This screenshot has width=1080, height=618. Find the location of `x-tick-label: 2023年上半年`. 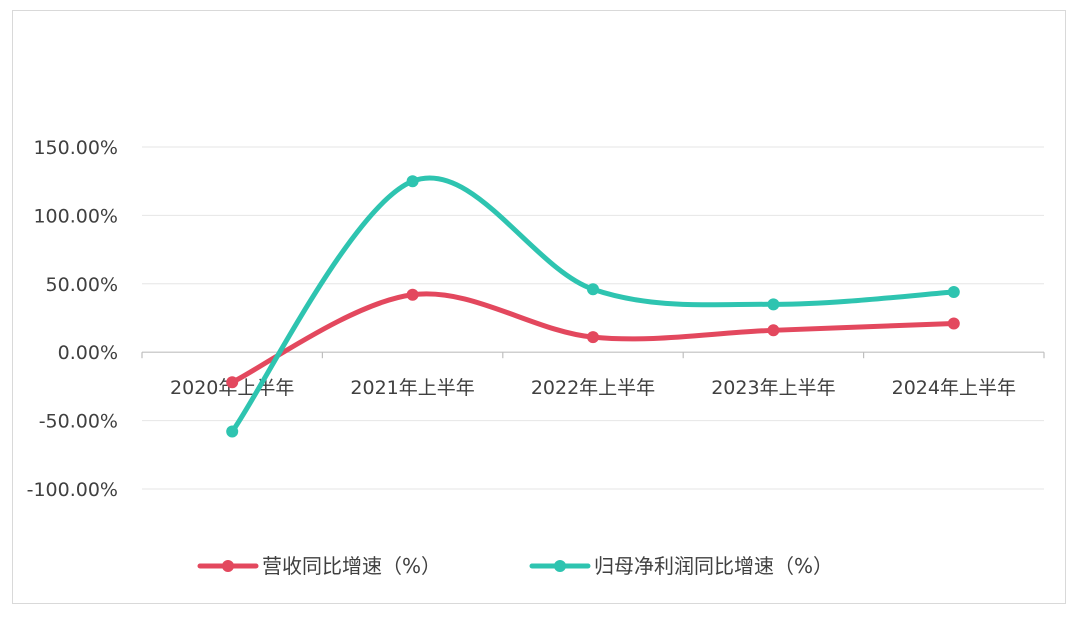

x-tick-label: 2023年上半年 is located at coordinates (773, 388).